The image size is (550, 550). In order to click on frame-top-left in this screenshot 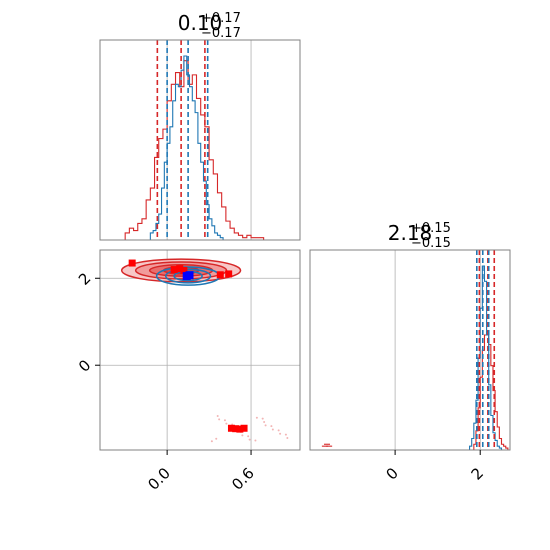, I will do `click(200, 140)`.